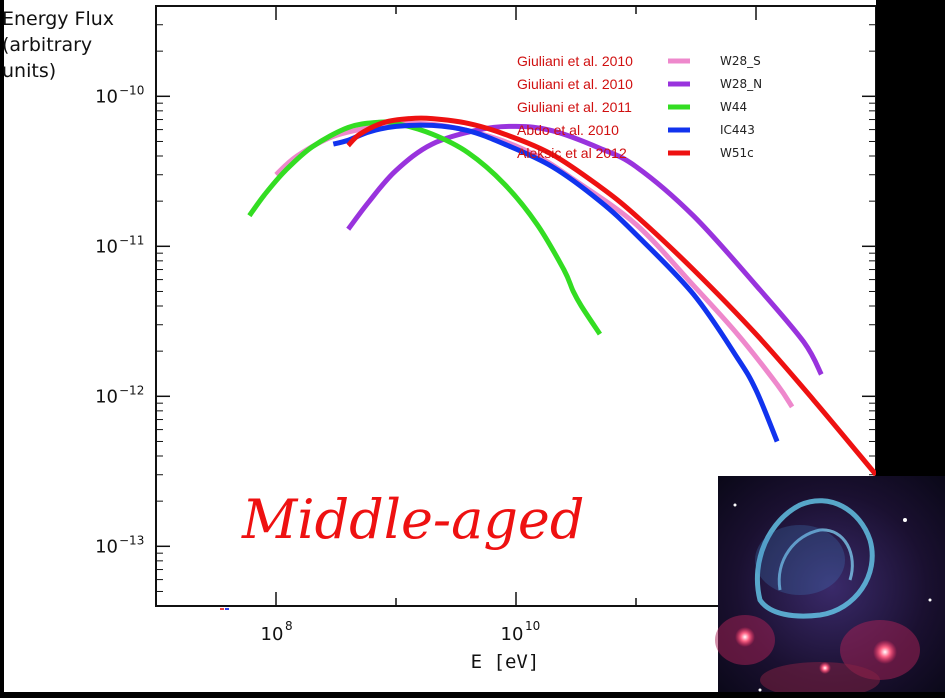  What do you see at coordinates (733, 107) in the screenshot?
I see `legend-series-name: W44` at bounding box center [733, 107].